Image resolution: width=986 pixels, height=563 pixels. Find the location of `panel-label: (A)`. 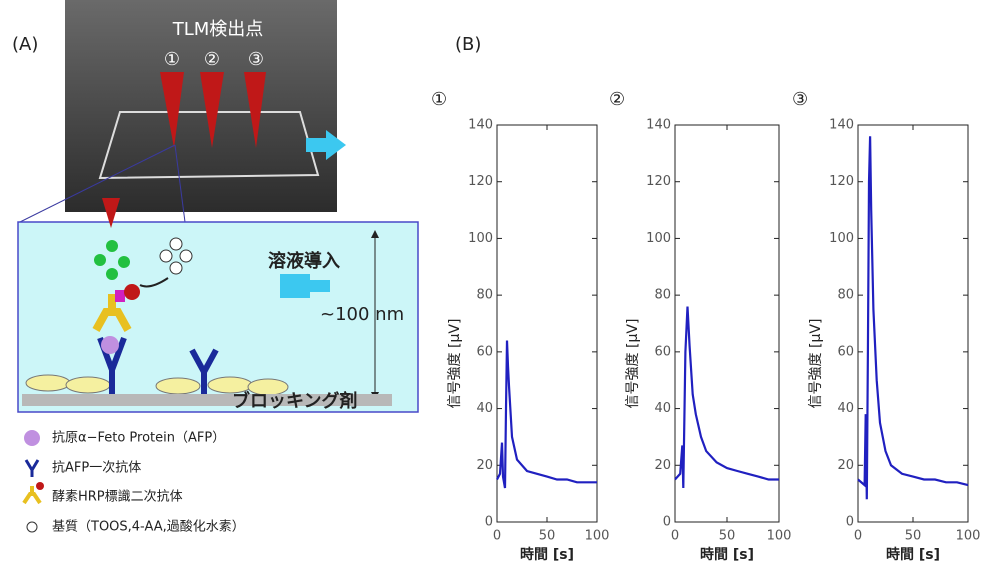

panel-label: (A) is located at coordinates (25, 44).